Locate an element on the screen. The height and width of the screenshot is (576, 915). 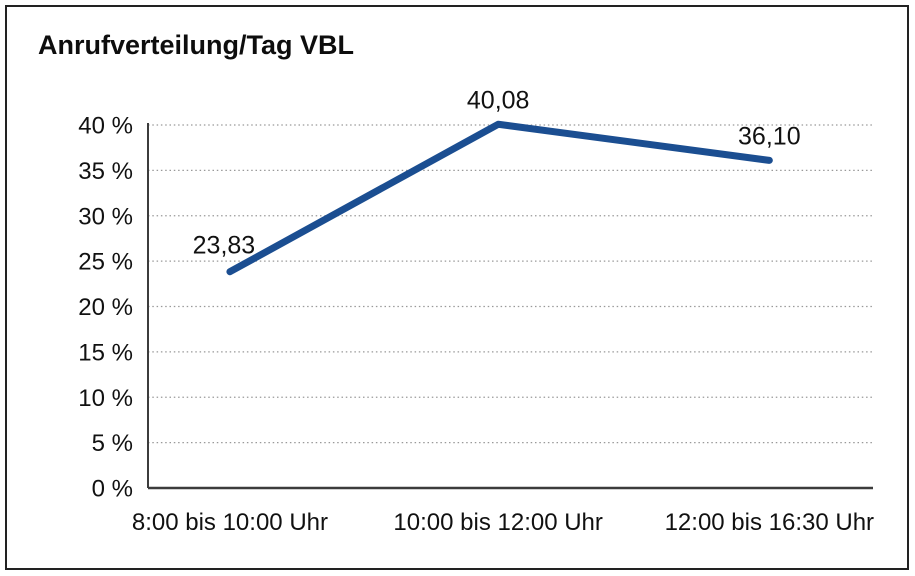
y-tick-label: 0 % is located at coordinates (112, 489).